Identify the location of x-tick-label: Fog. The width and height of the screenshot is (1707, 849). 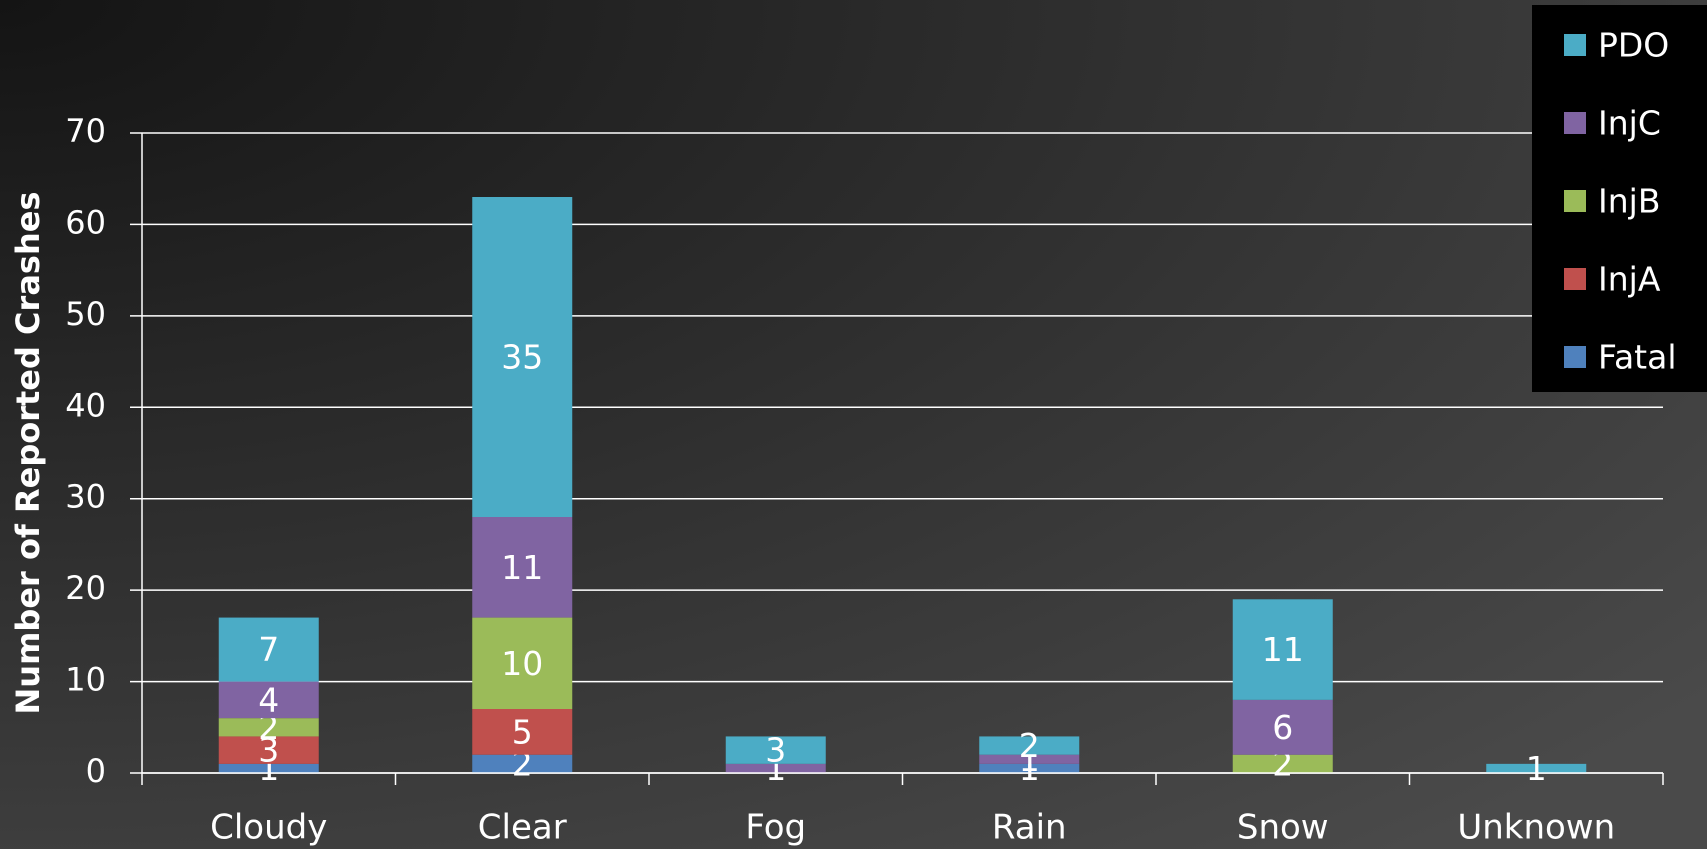
(775, 828).